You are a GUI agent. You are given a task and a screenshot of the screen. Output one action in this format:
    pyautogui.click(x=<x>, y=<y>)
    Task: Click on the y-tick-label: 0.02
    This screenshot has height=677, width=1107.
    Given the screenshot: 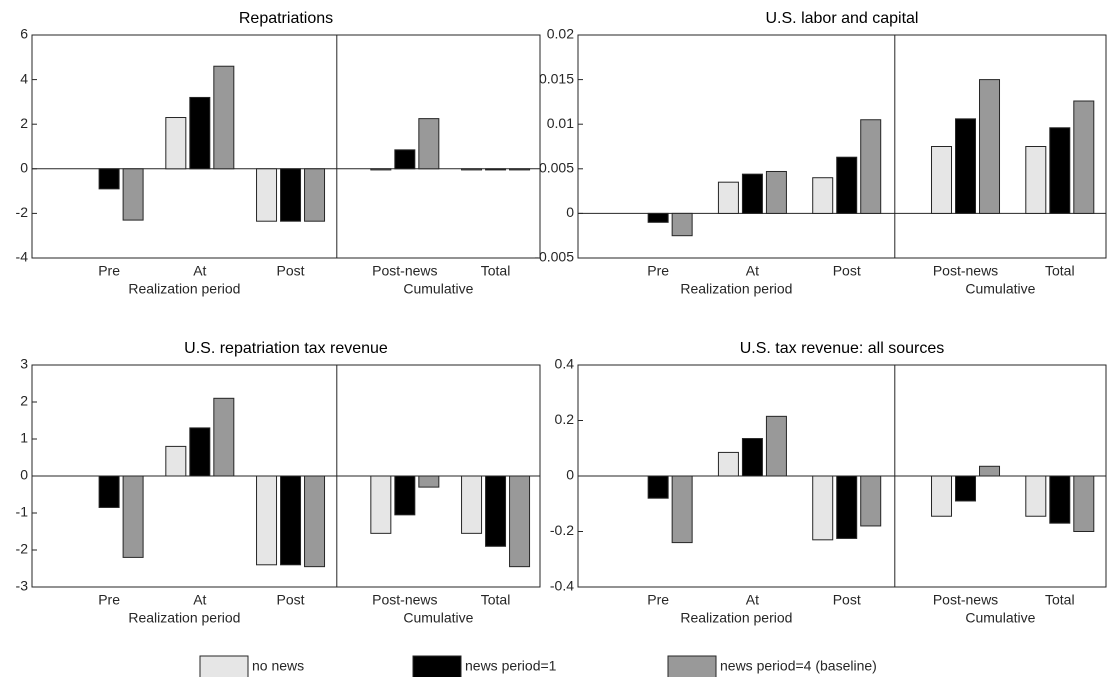 What is the action you would take?
    pyautogui.click(x=560, y=34)
    